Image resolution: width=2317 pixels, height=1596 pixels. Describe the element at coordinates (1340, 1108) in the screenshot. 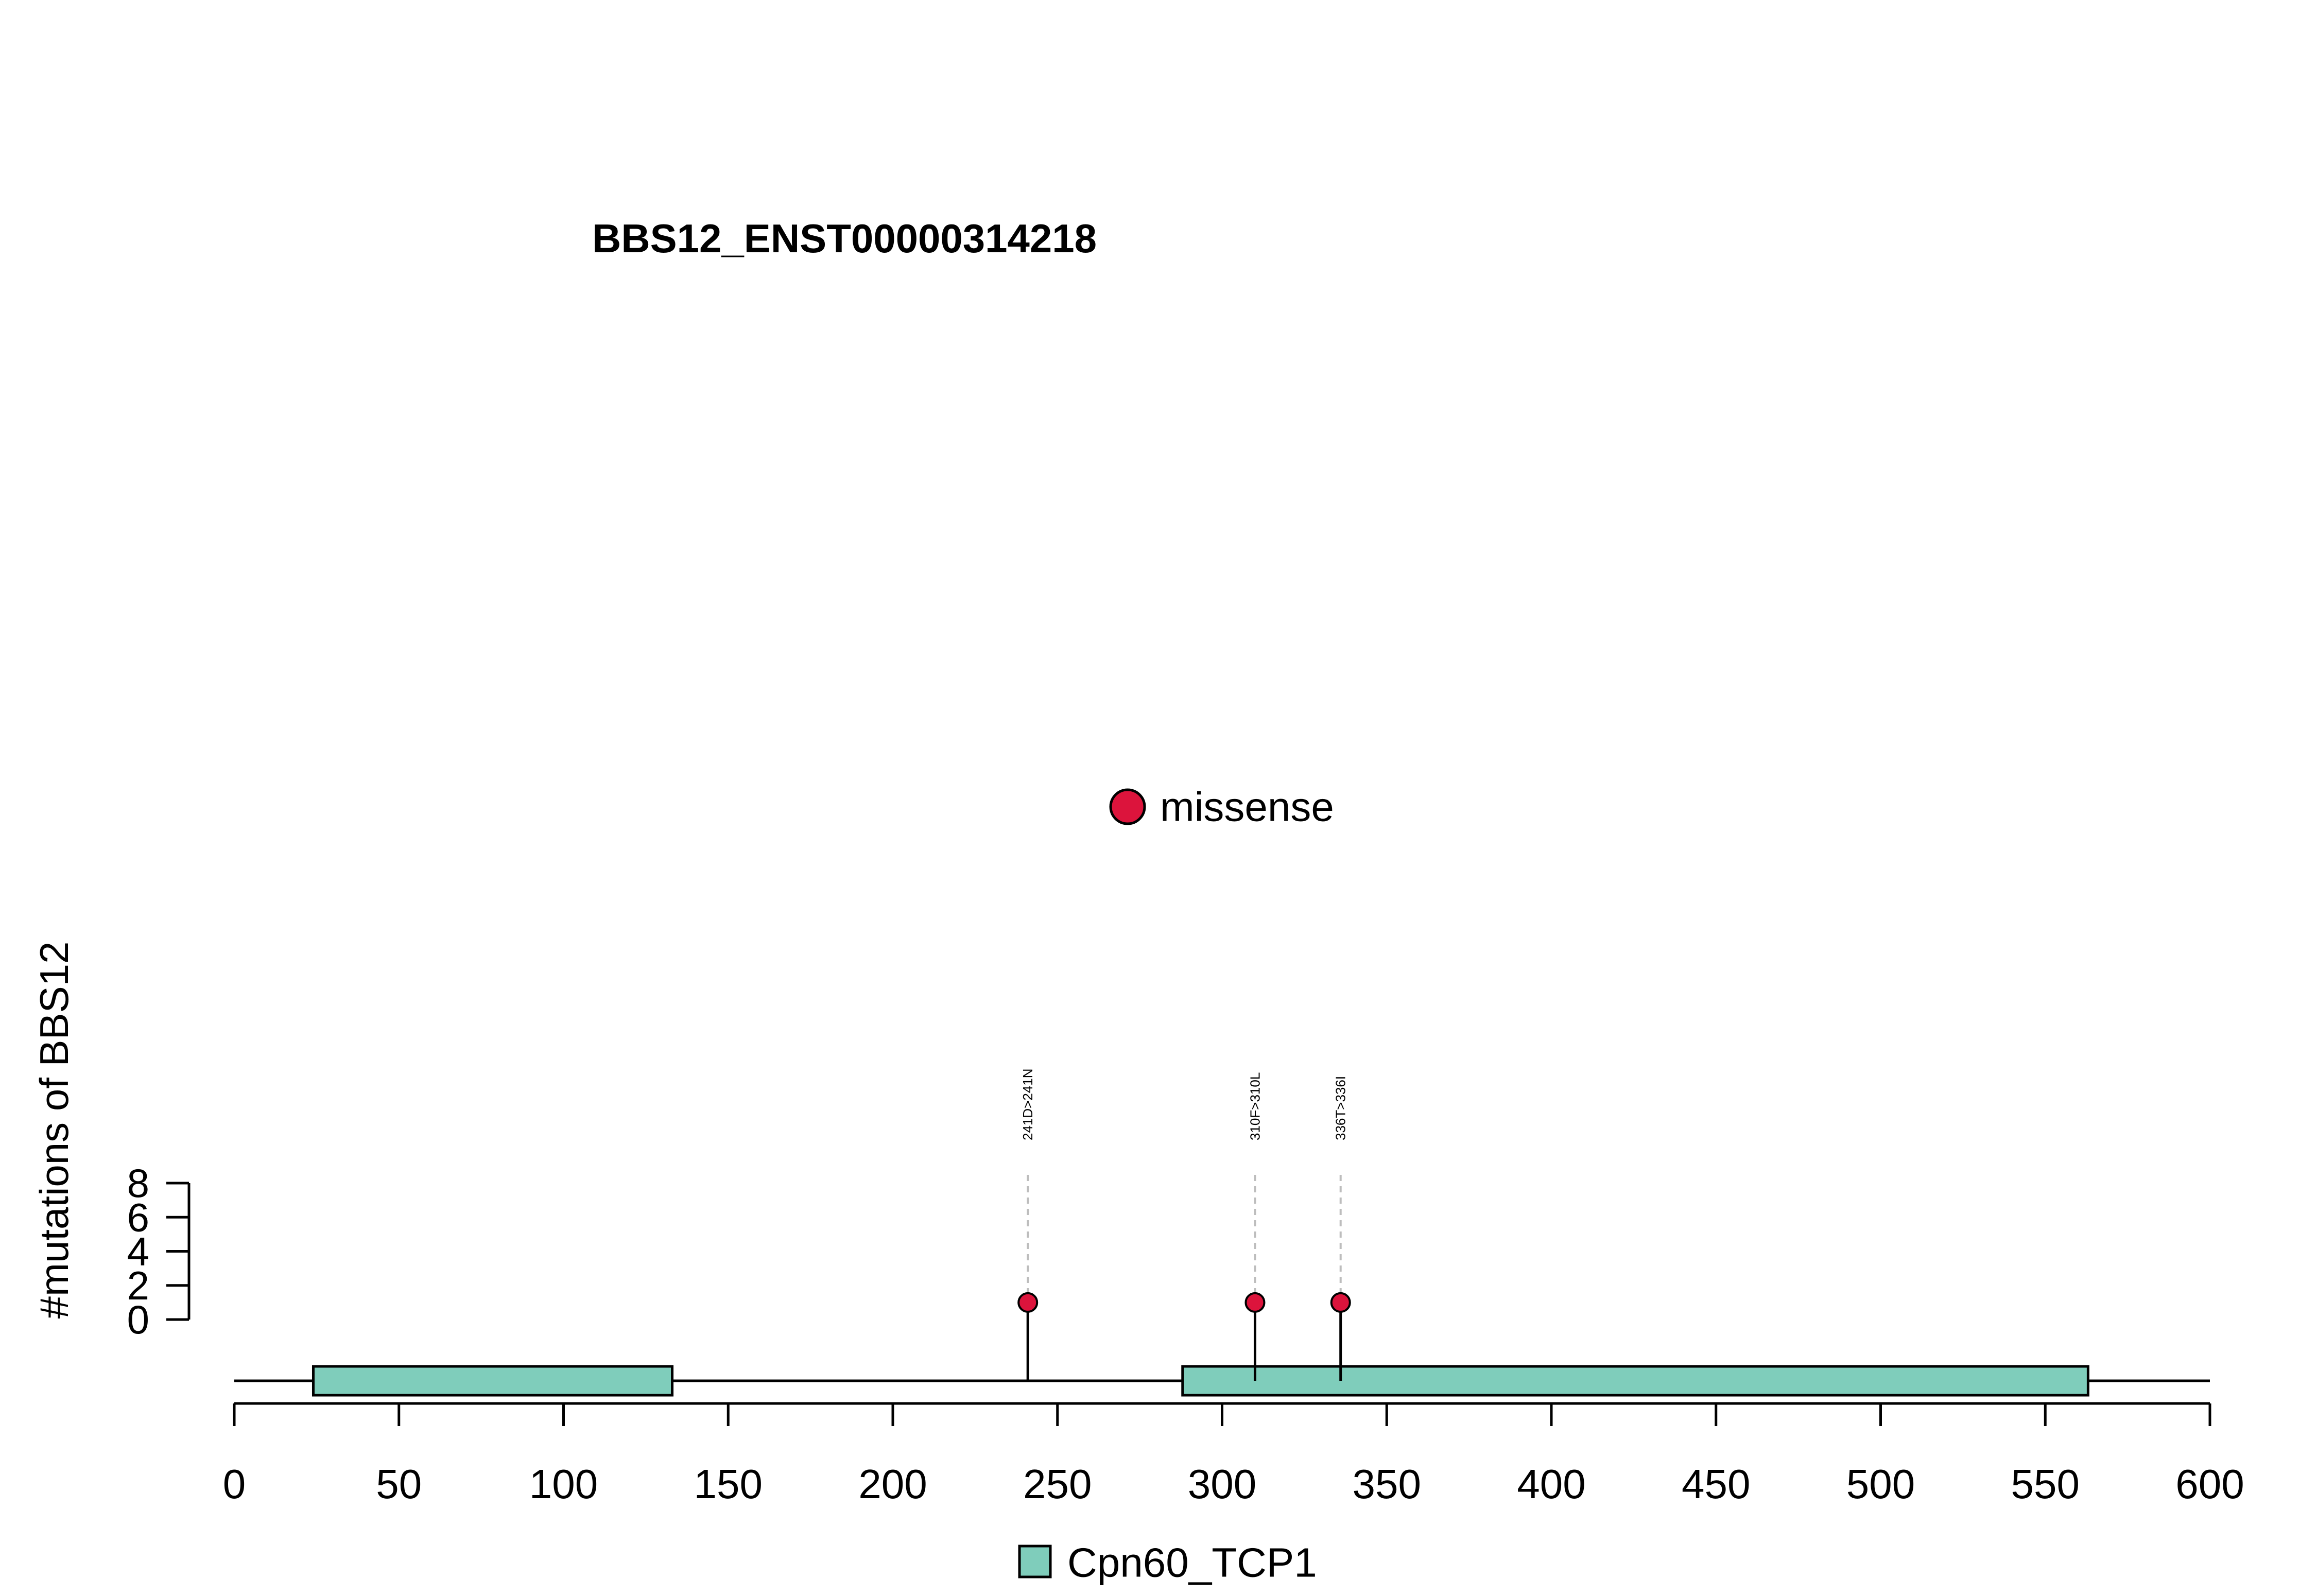

I see `mutation-label: 336T>336I` at that location.